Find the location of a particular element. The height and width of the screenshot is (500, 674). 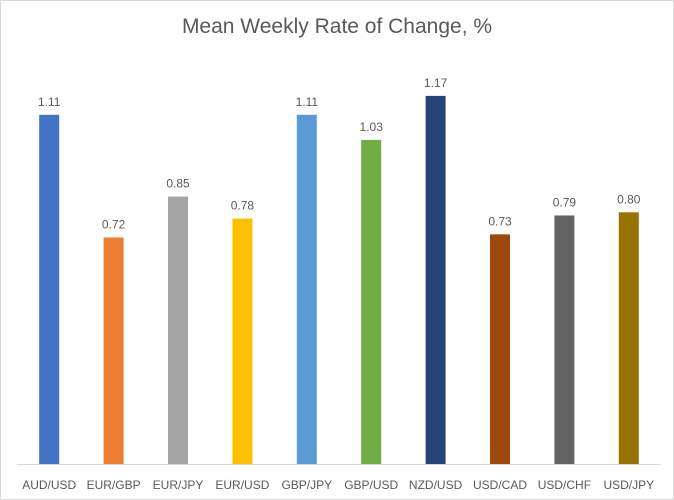

data-label: 0.79 is located at coordinates (565, 202).